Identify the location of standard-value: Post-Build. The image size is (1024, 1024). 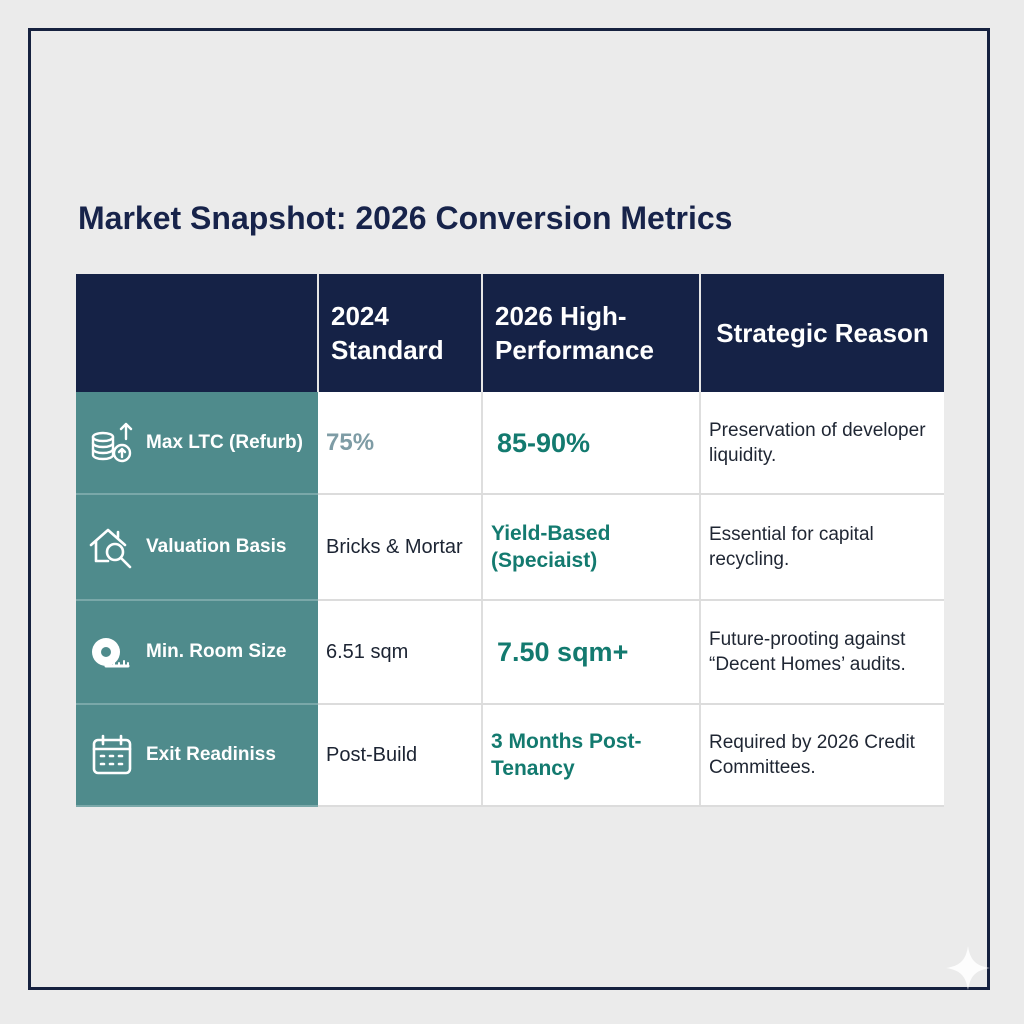
(372, 755).